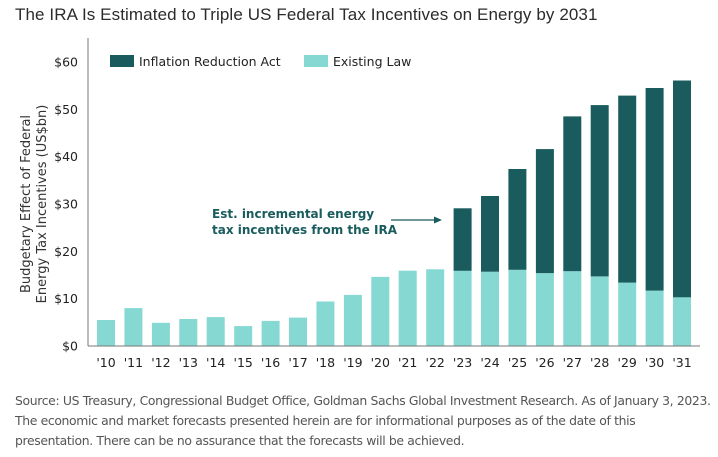 The image size is (718, 457). Describe the element at coordinates (517, 362) in the screenshot. I see `x-tick-label: '25` at that location.